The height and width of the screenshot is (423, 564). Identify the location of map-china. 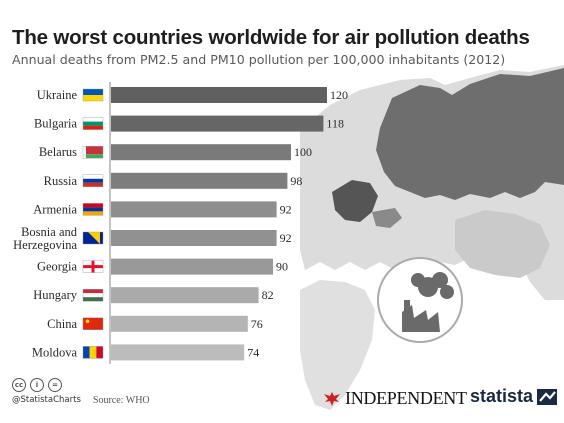
(502, 244).